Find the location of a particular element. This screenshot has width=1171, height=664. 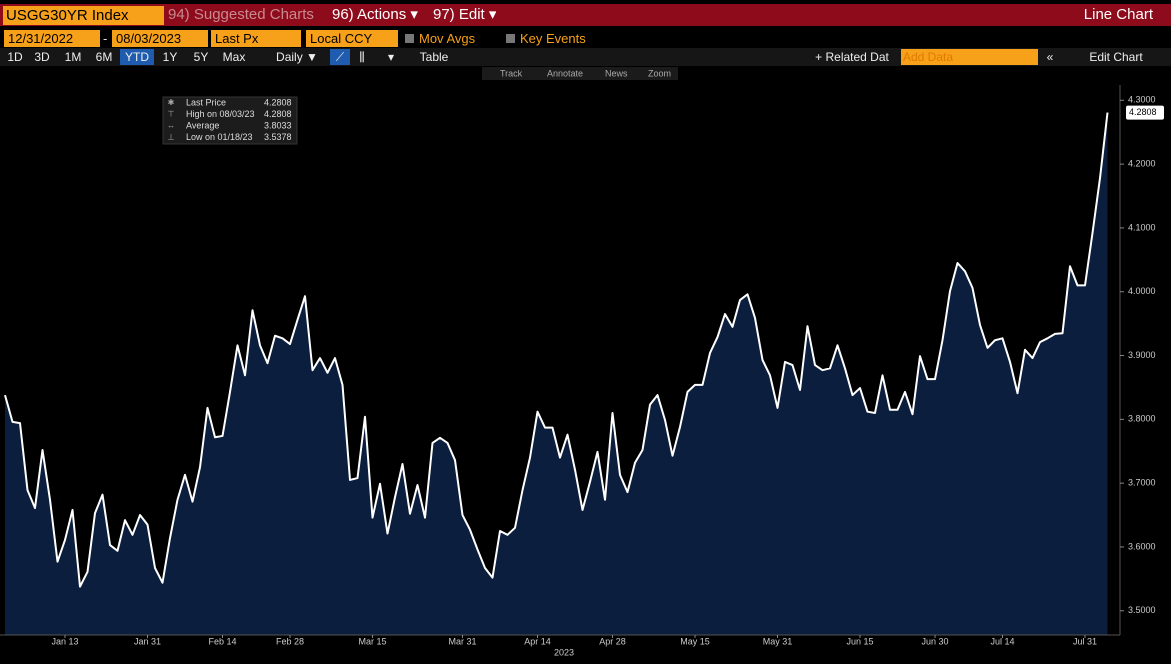

x-tick-label: May 15 is located at coordinates (695, 641).